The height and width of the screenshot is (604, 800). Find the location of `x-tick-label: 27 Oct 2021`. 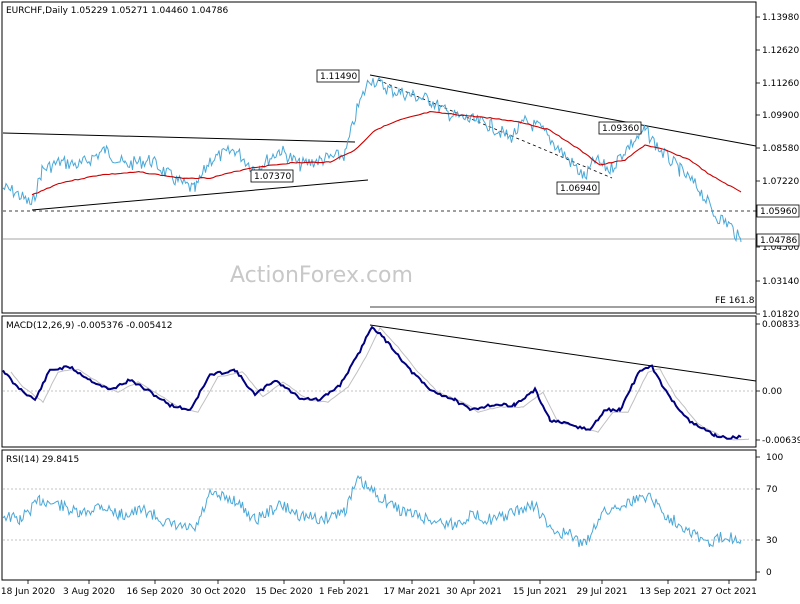

x-tick-label: 27 Oct 2021 is located at coordinates (729, 592).